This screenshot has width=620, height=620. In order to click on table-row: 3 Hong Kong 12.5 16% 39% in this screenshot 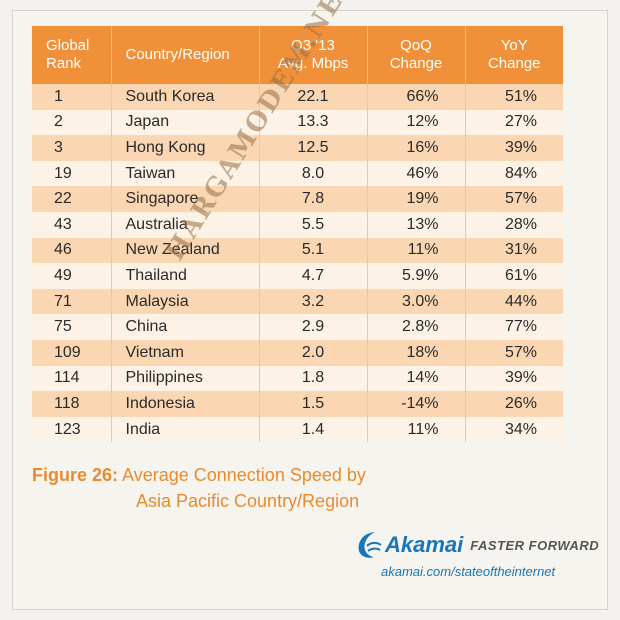, I will do `click(297, 148)`.